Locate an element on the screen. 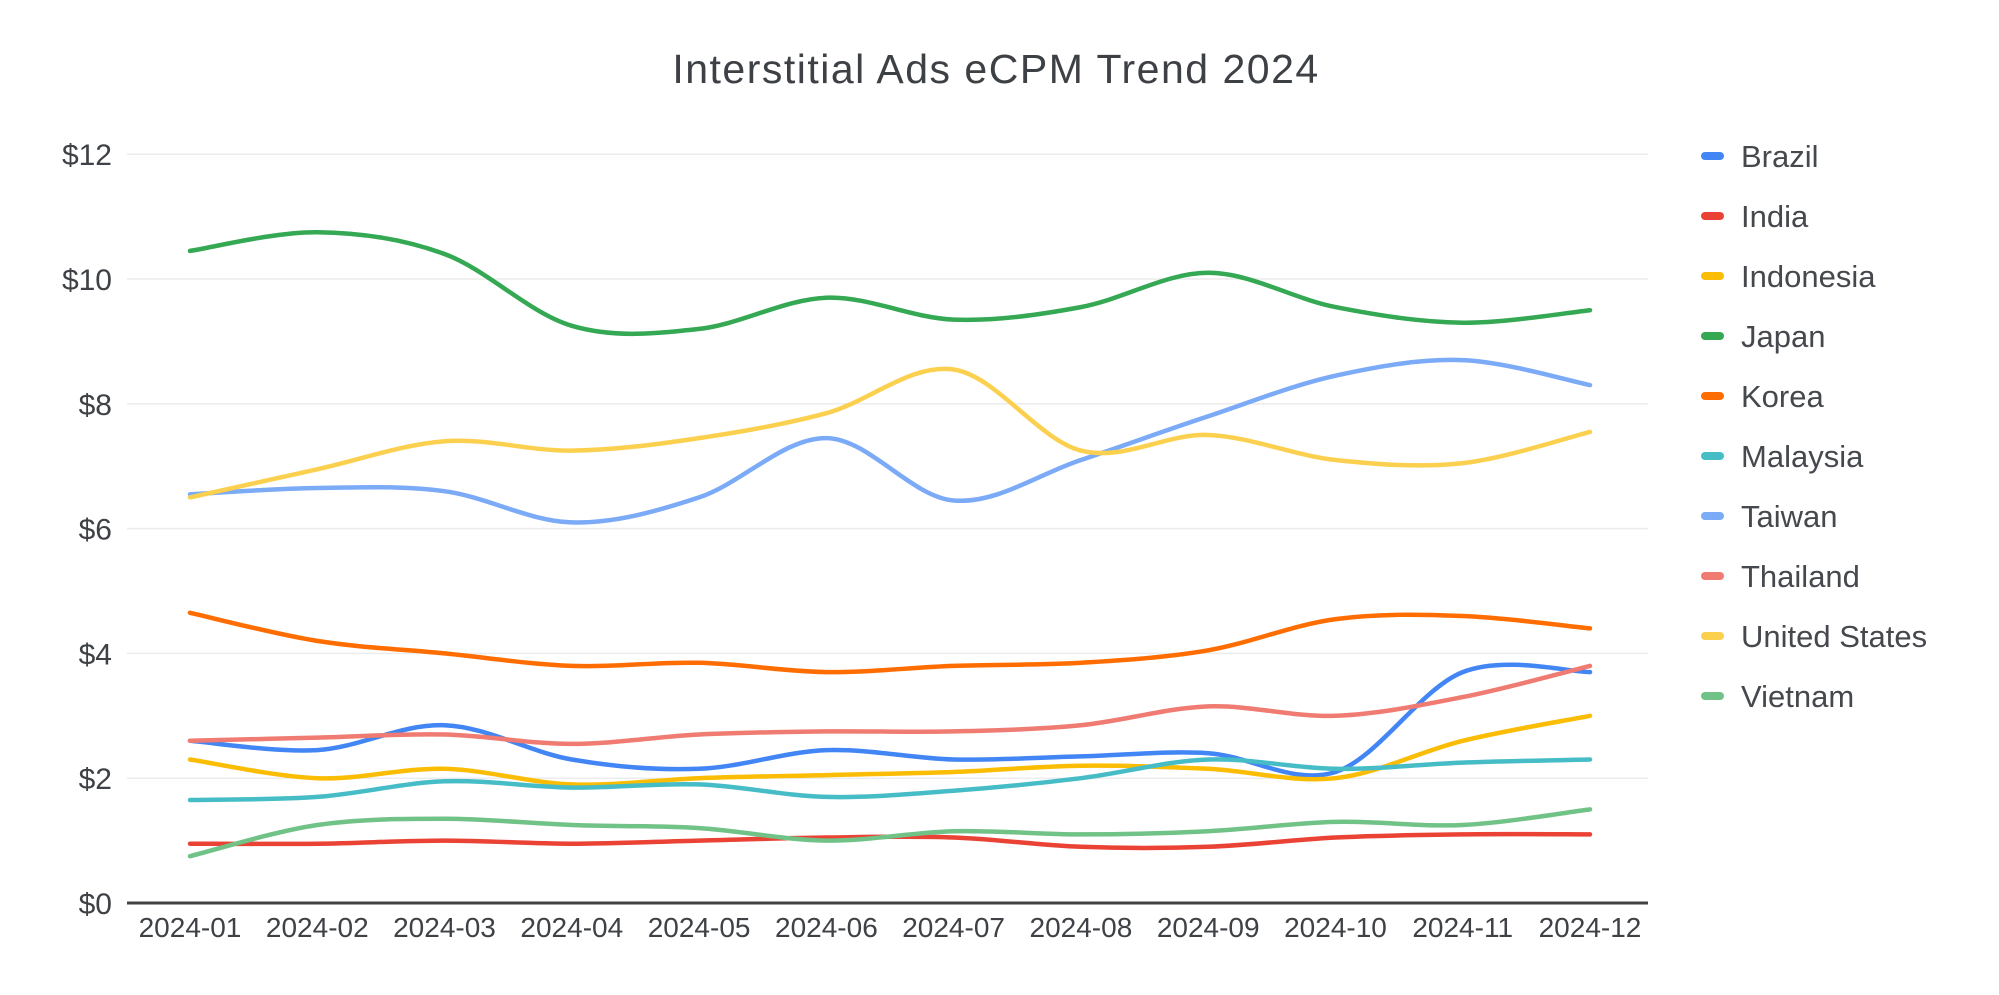 Image resolution: width=1999 pixels, height=995 pixels. chart-title: Interstitial Ads eCPM Trend 2024 is located at coordinates (996, 69).